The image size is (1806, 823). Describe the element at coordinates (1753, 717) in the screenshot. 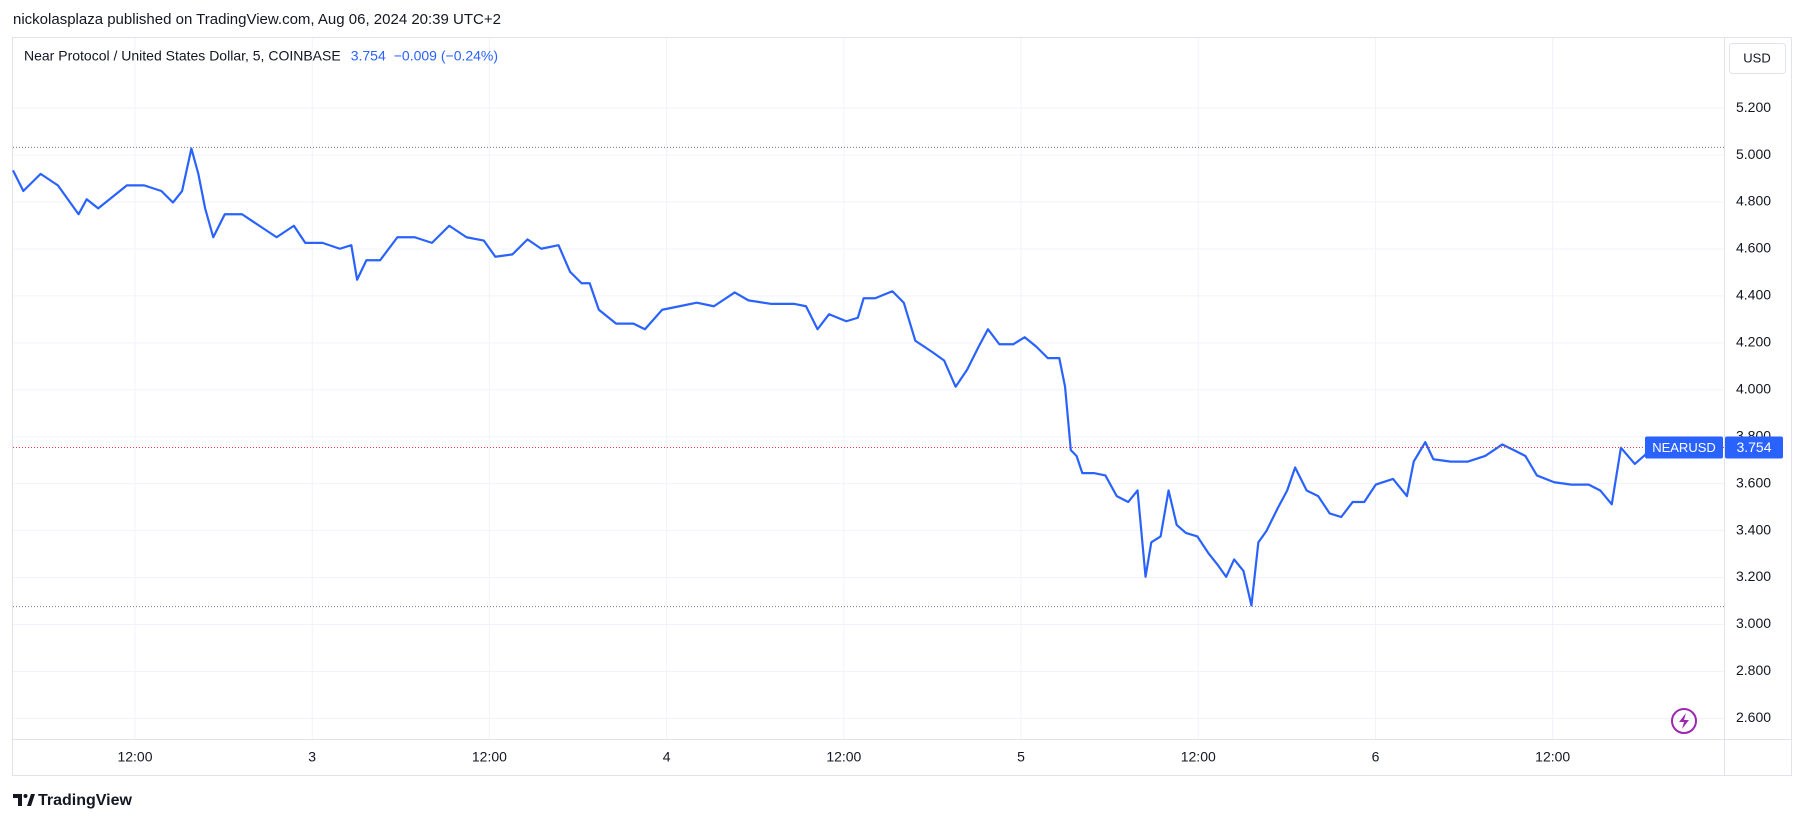

I see `y-tick-label: 2.600` at that location.